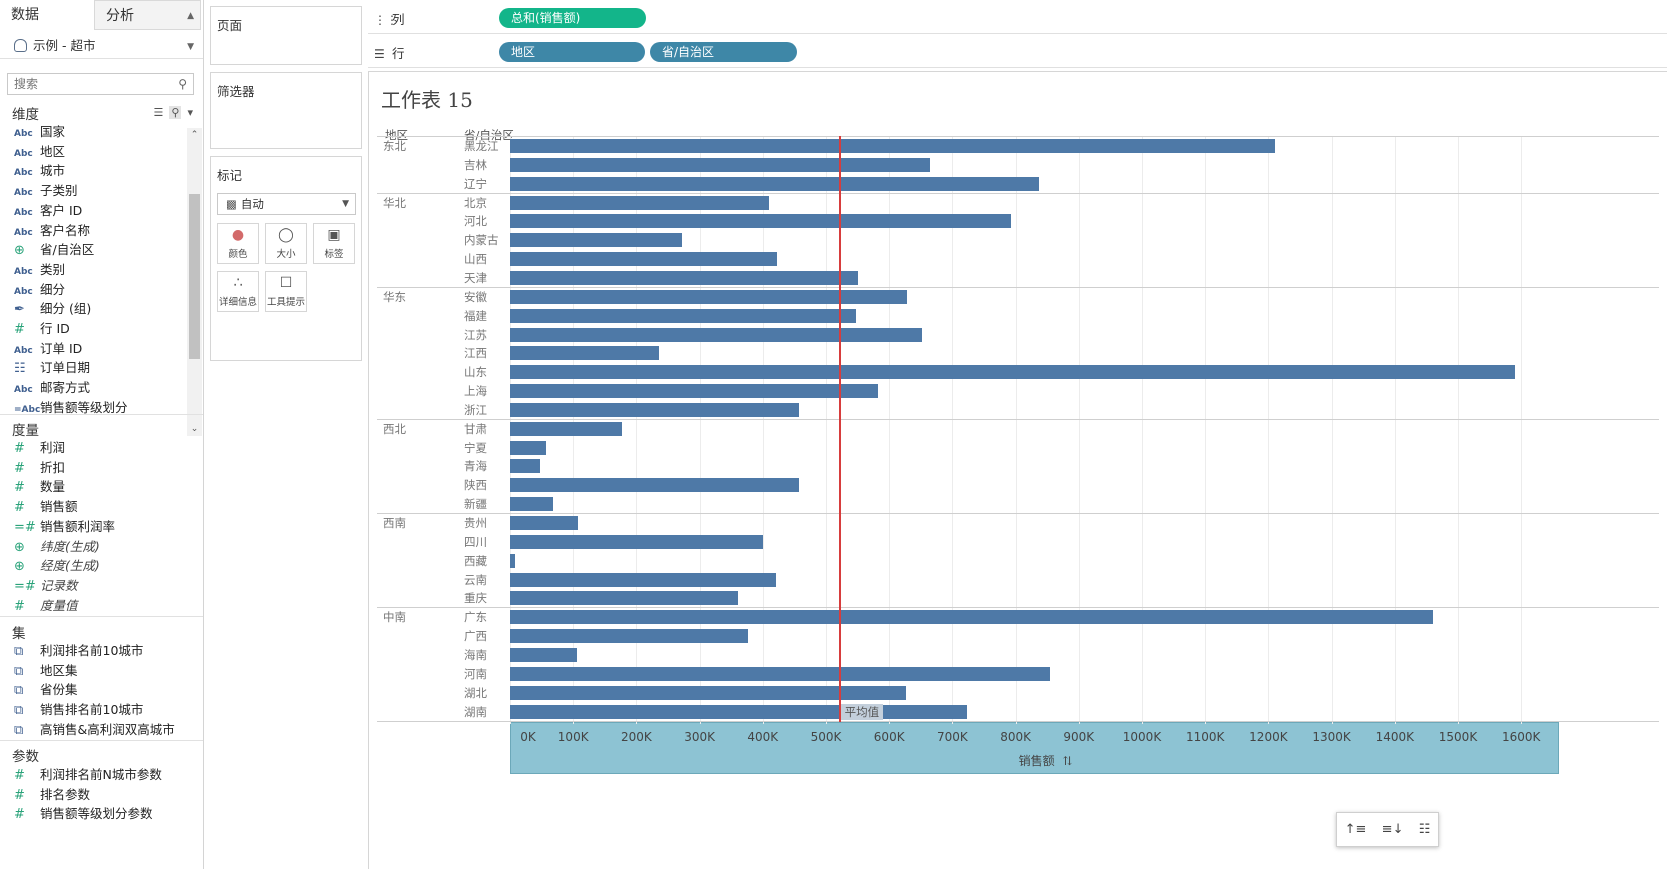  Describe the element at coordinates (394, 202) in the screenshot. I see `region-label: 华北` at that location.